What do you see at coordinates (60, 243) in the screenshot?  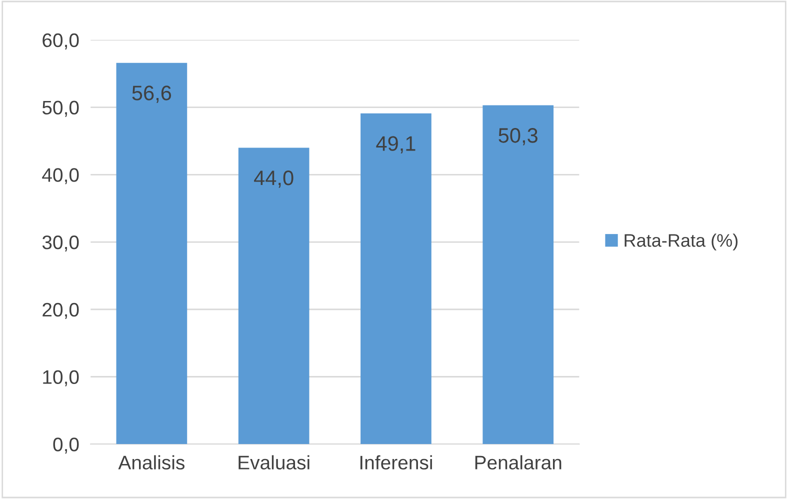 I see `y-tick-label: 30,0` at bounding box center [60, 243].